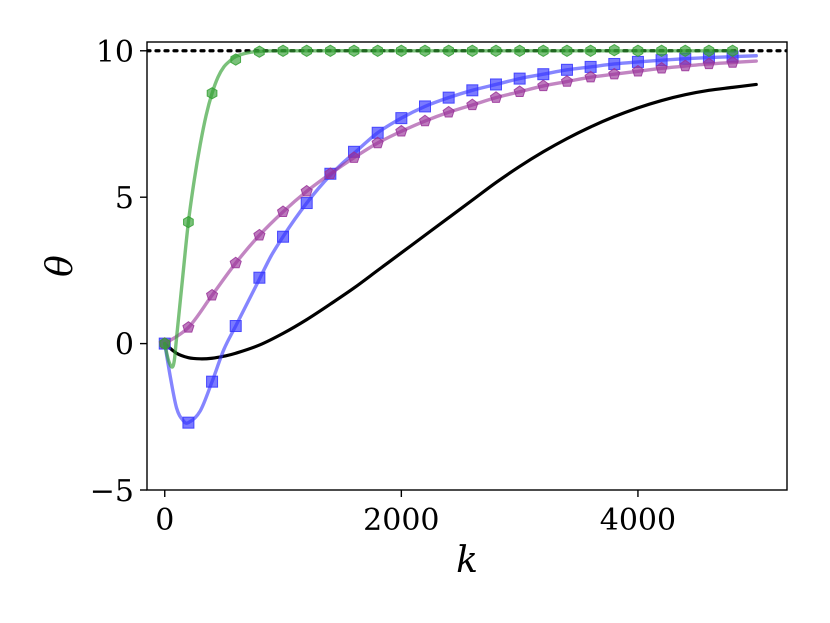 The image size is (830, 623). I want to click on y-tick-label-1: 0, so click(124, 345).